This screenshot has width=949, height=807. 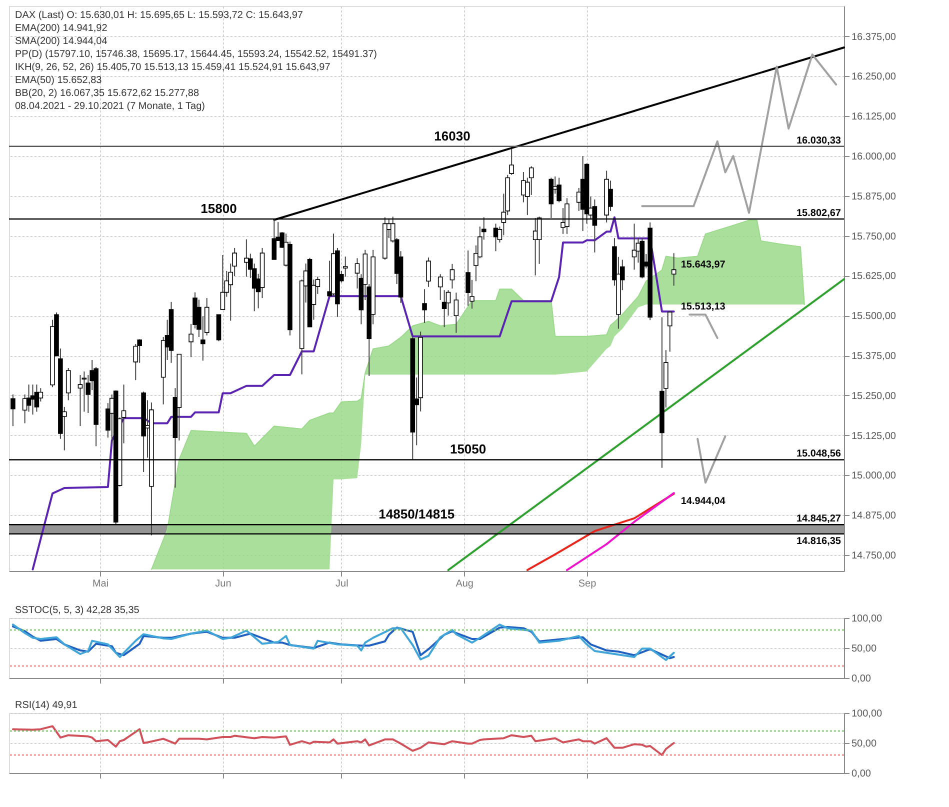 I want to click on y-tick-label: 15.625,00, so click(x=874, y=276).